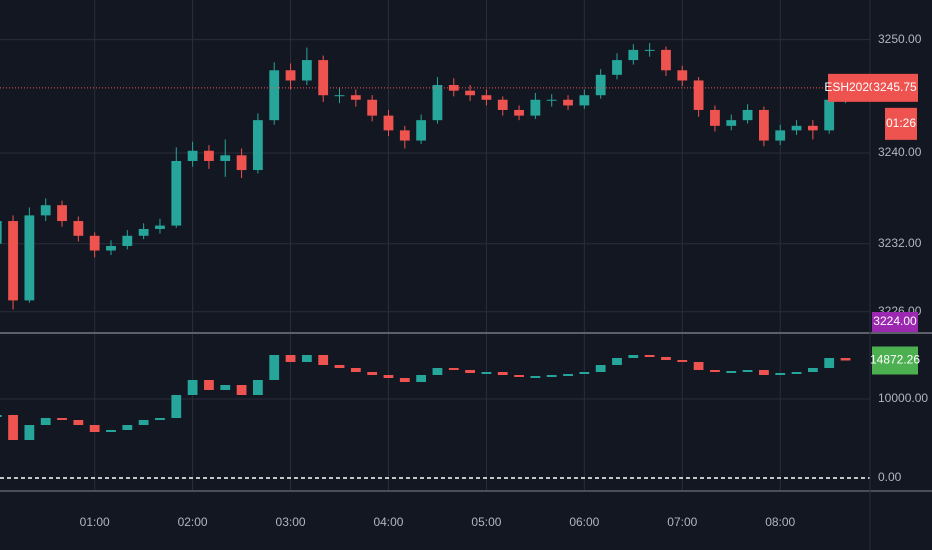 This screenshot has height=550, width=932. I want to click on last-value-label: 14872.26, so click(895, 360).